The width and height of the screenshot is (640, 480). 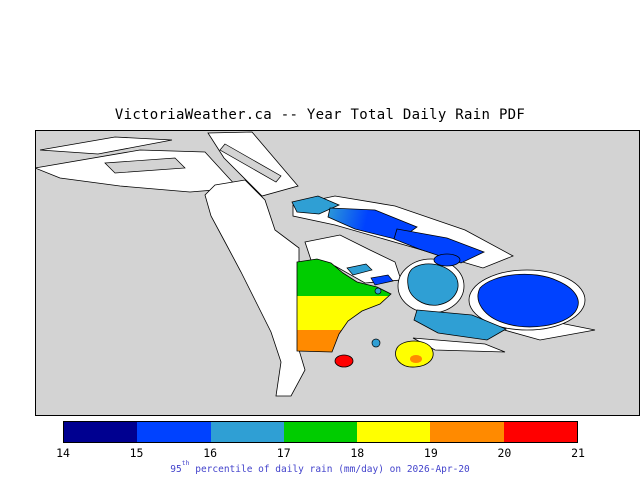 I want to click on colorbar-tick-label: 14, so click(x=63, y=453).